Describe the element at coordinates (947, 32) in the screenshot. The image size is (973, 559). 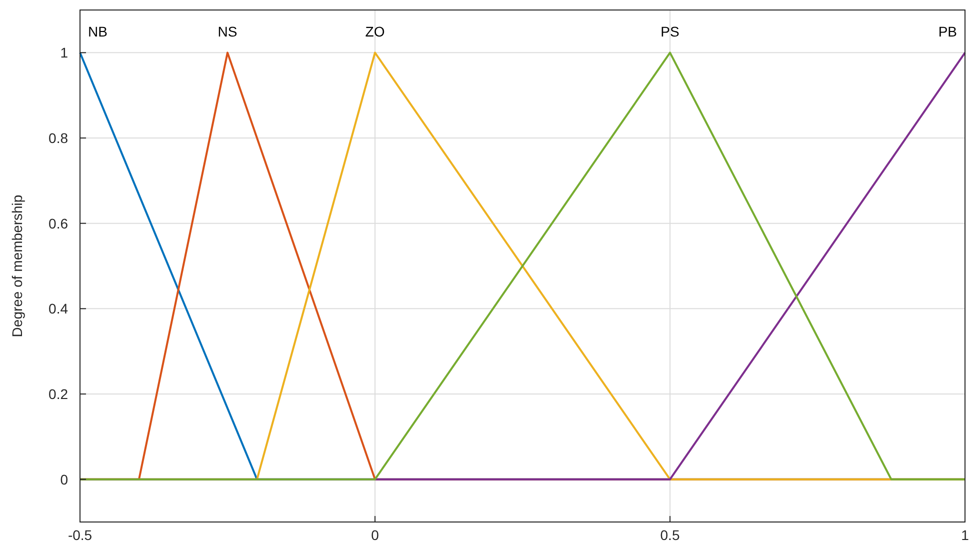
I see `series-label: PB` at that location.